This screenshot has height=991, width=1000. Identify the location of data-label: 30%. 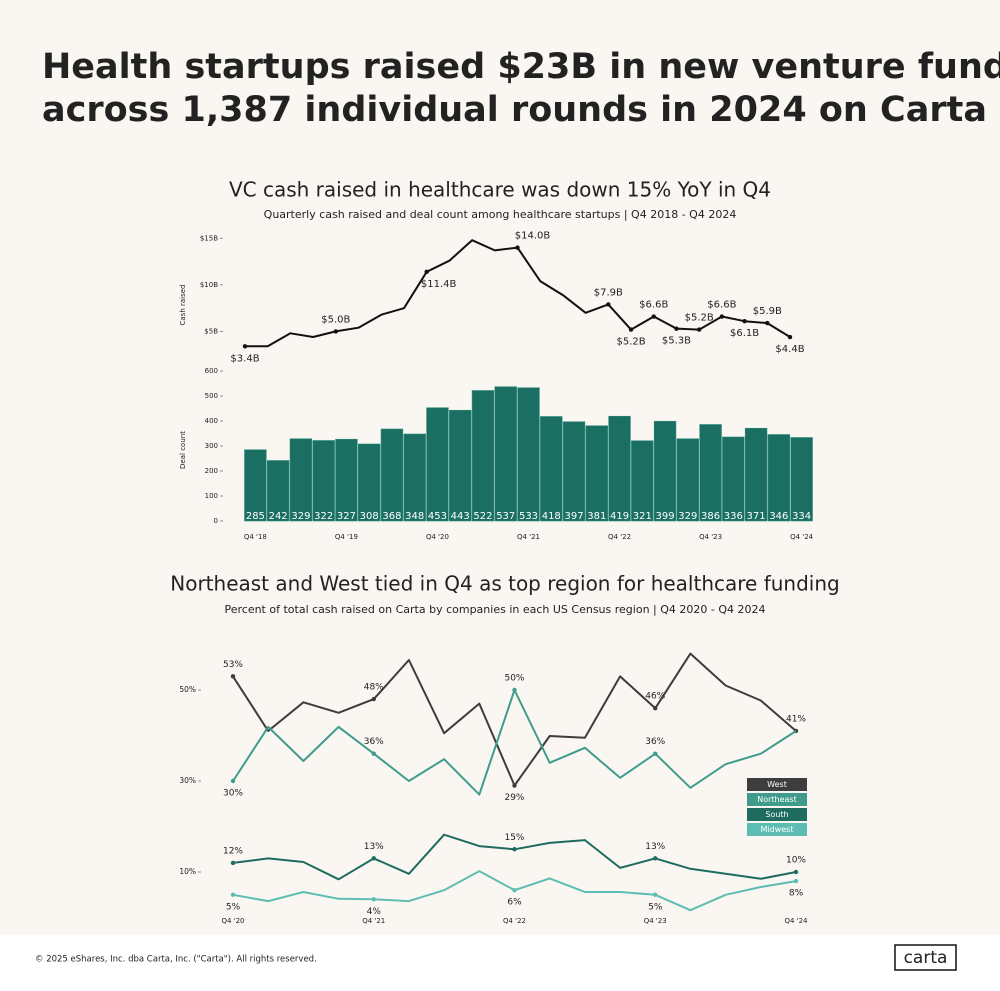
(233, 794).